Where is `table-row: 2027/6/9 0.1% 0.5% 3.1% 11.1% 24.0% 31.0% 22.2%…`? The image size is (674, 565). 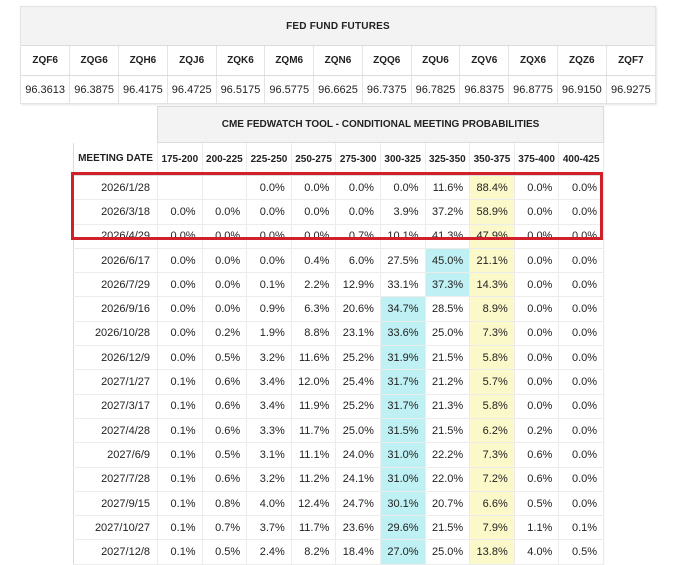
table-row: 2027/6/9 0.1% 0.5% 3.1% 11.1% 24.0% 31.0% 22.2%… is located at coordinates (339, 455).